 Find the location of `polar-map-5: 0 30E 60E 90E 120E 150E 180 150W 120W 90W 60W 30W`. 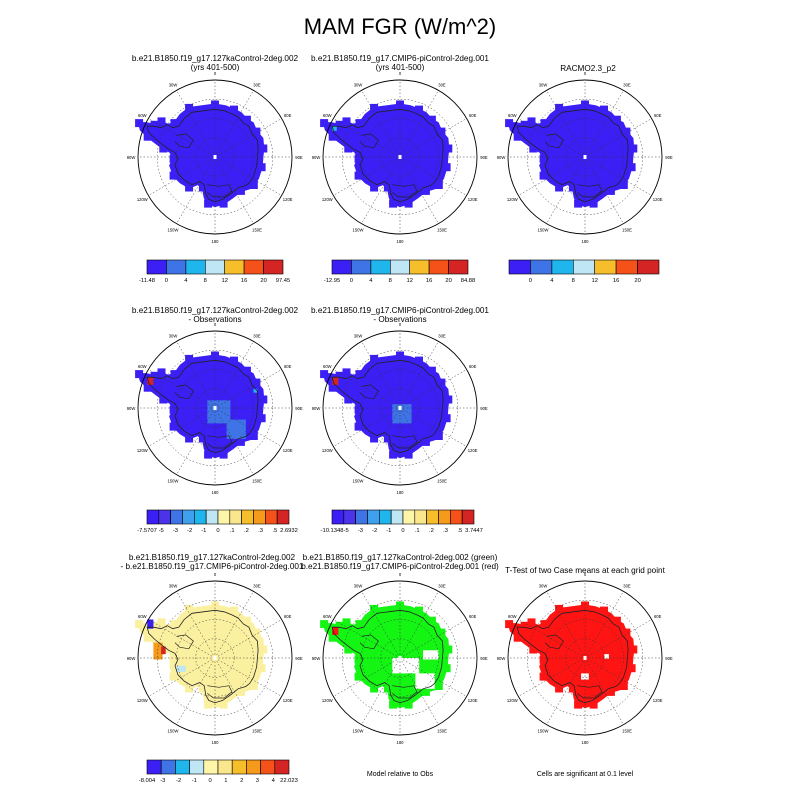

polar-map-5: 0 30E 60E 90E 120E 150E 180 150W 120W 90W 60W 30W is located at coordinates (400, 408).